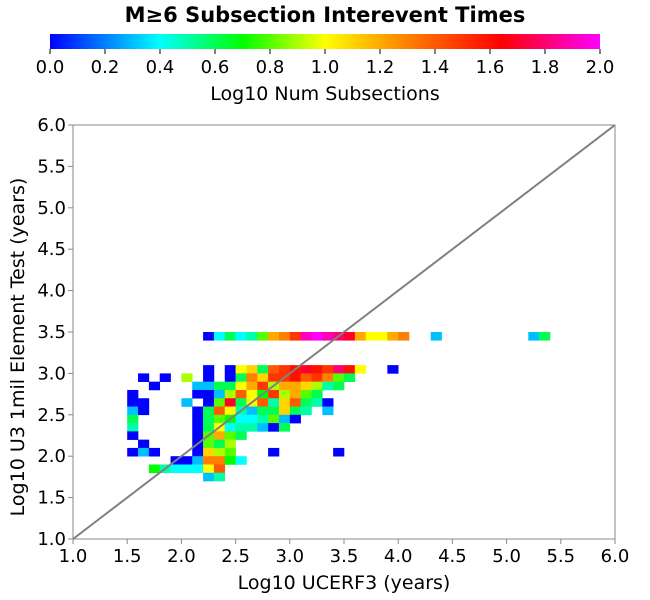  I want to click on chart-title: M≥6 Subsection Interevent Times, so click(325, 15).